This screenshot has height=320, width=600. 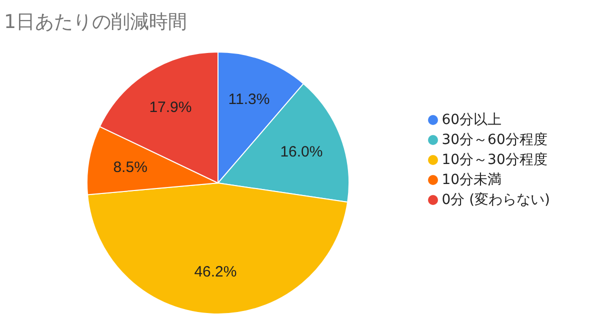 I want to click on legend-label: 30分～60分程度, so click(x=495, y=140).